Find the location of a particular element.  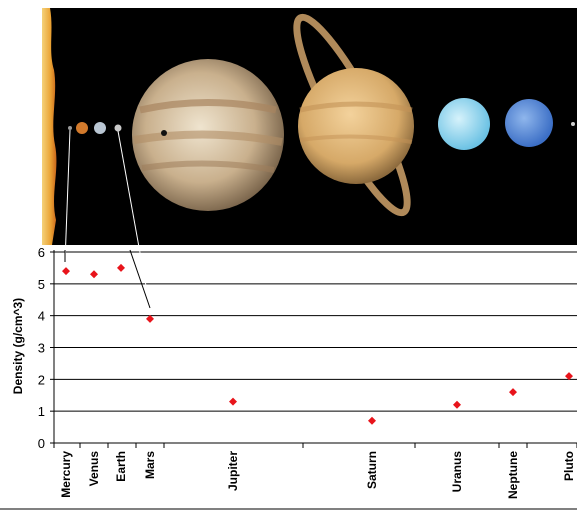

mars-callout-line is located at coordinates (134, 219).